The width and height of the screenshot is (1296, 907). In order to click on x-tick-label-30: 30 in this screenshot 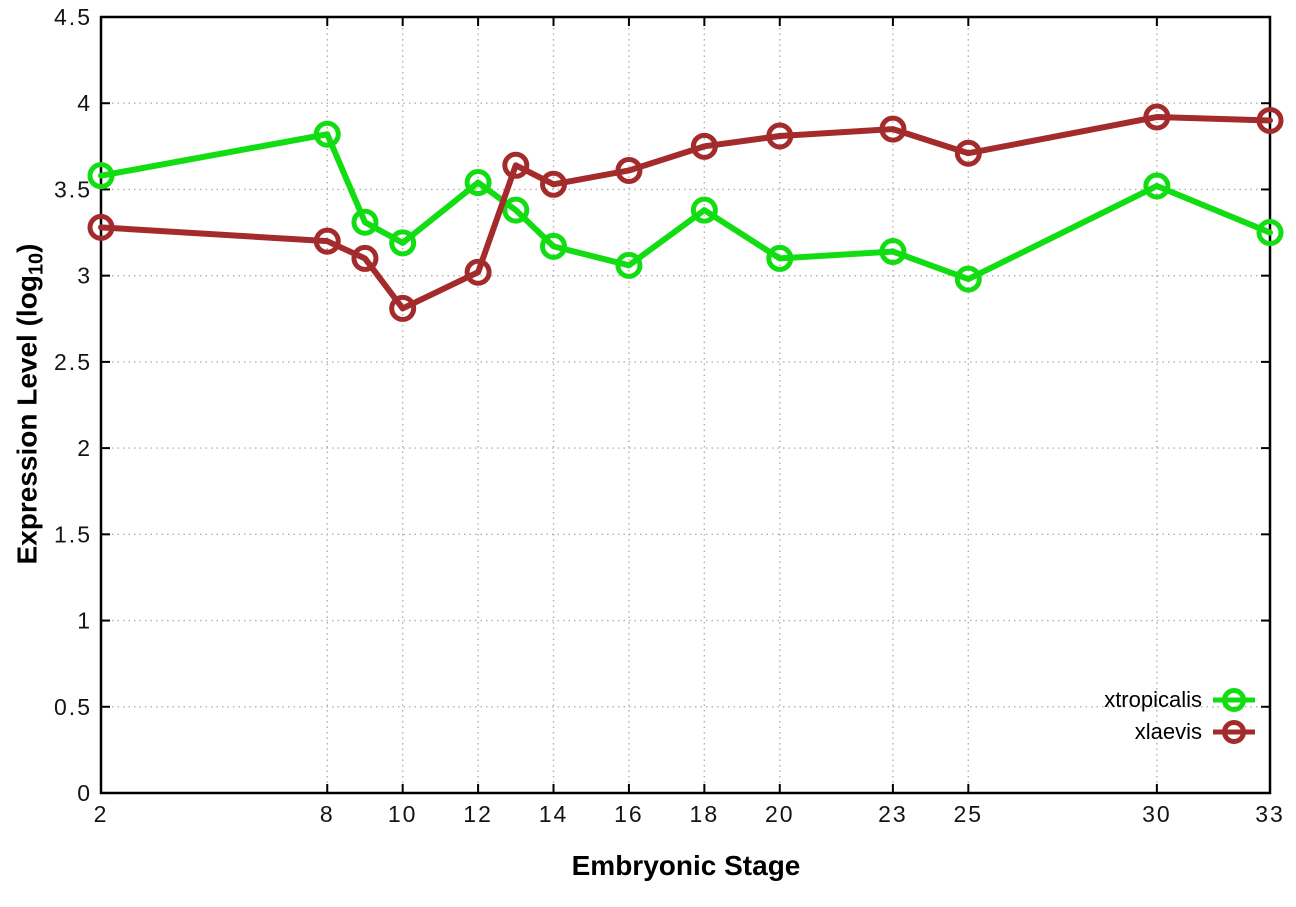, I will do `click(1157, 814)`.